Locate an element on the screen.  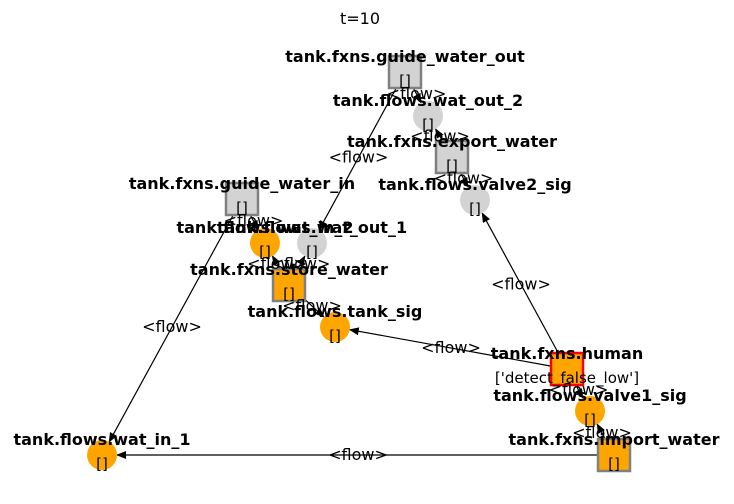
edge-human-to-tank-sig is located at coordinates (450, 347).